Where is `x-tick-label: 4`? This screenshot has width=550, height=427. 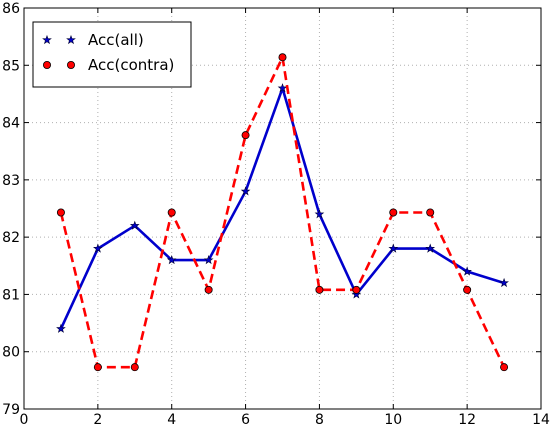 x-tick-label: 4 is located at coordinates (171, 419).